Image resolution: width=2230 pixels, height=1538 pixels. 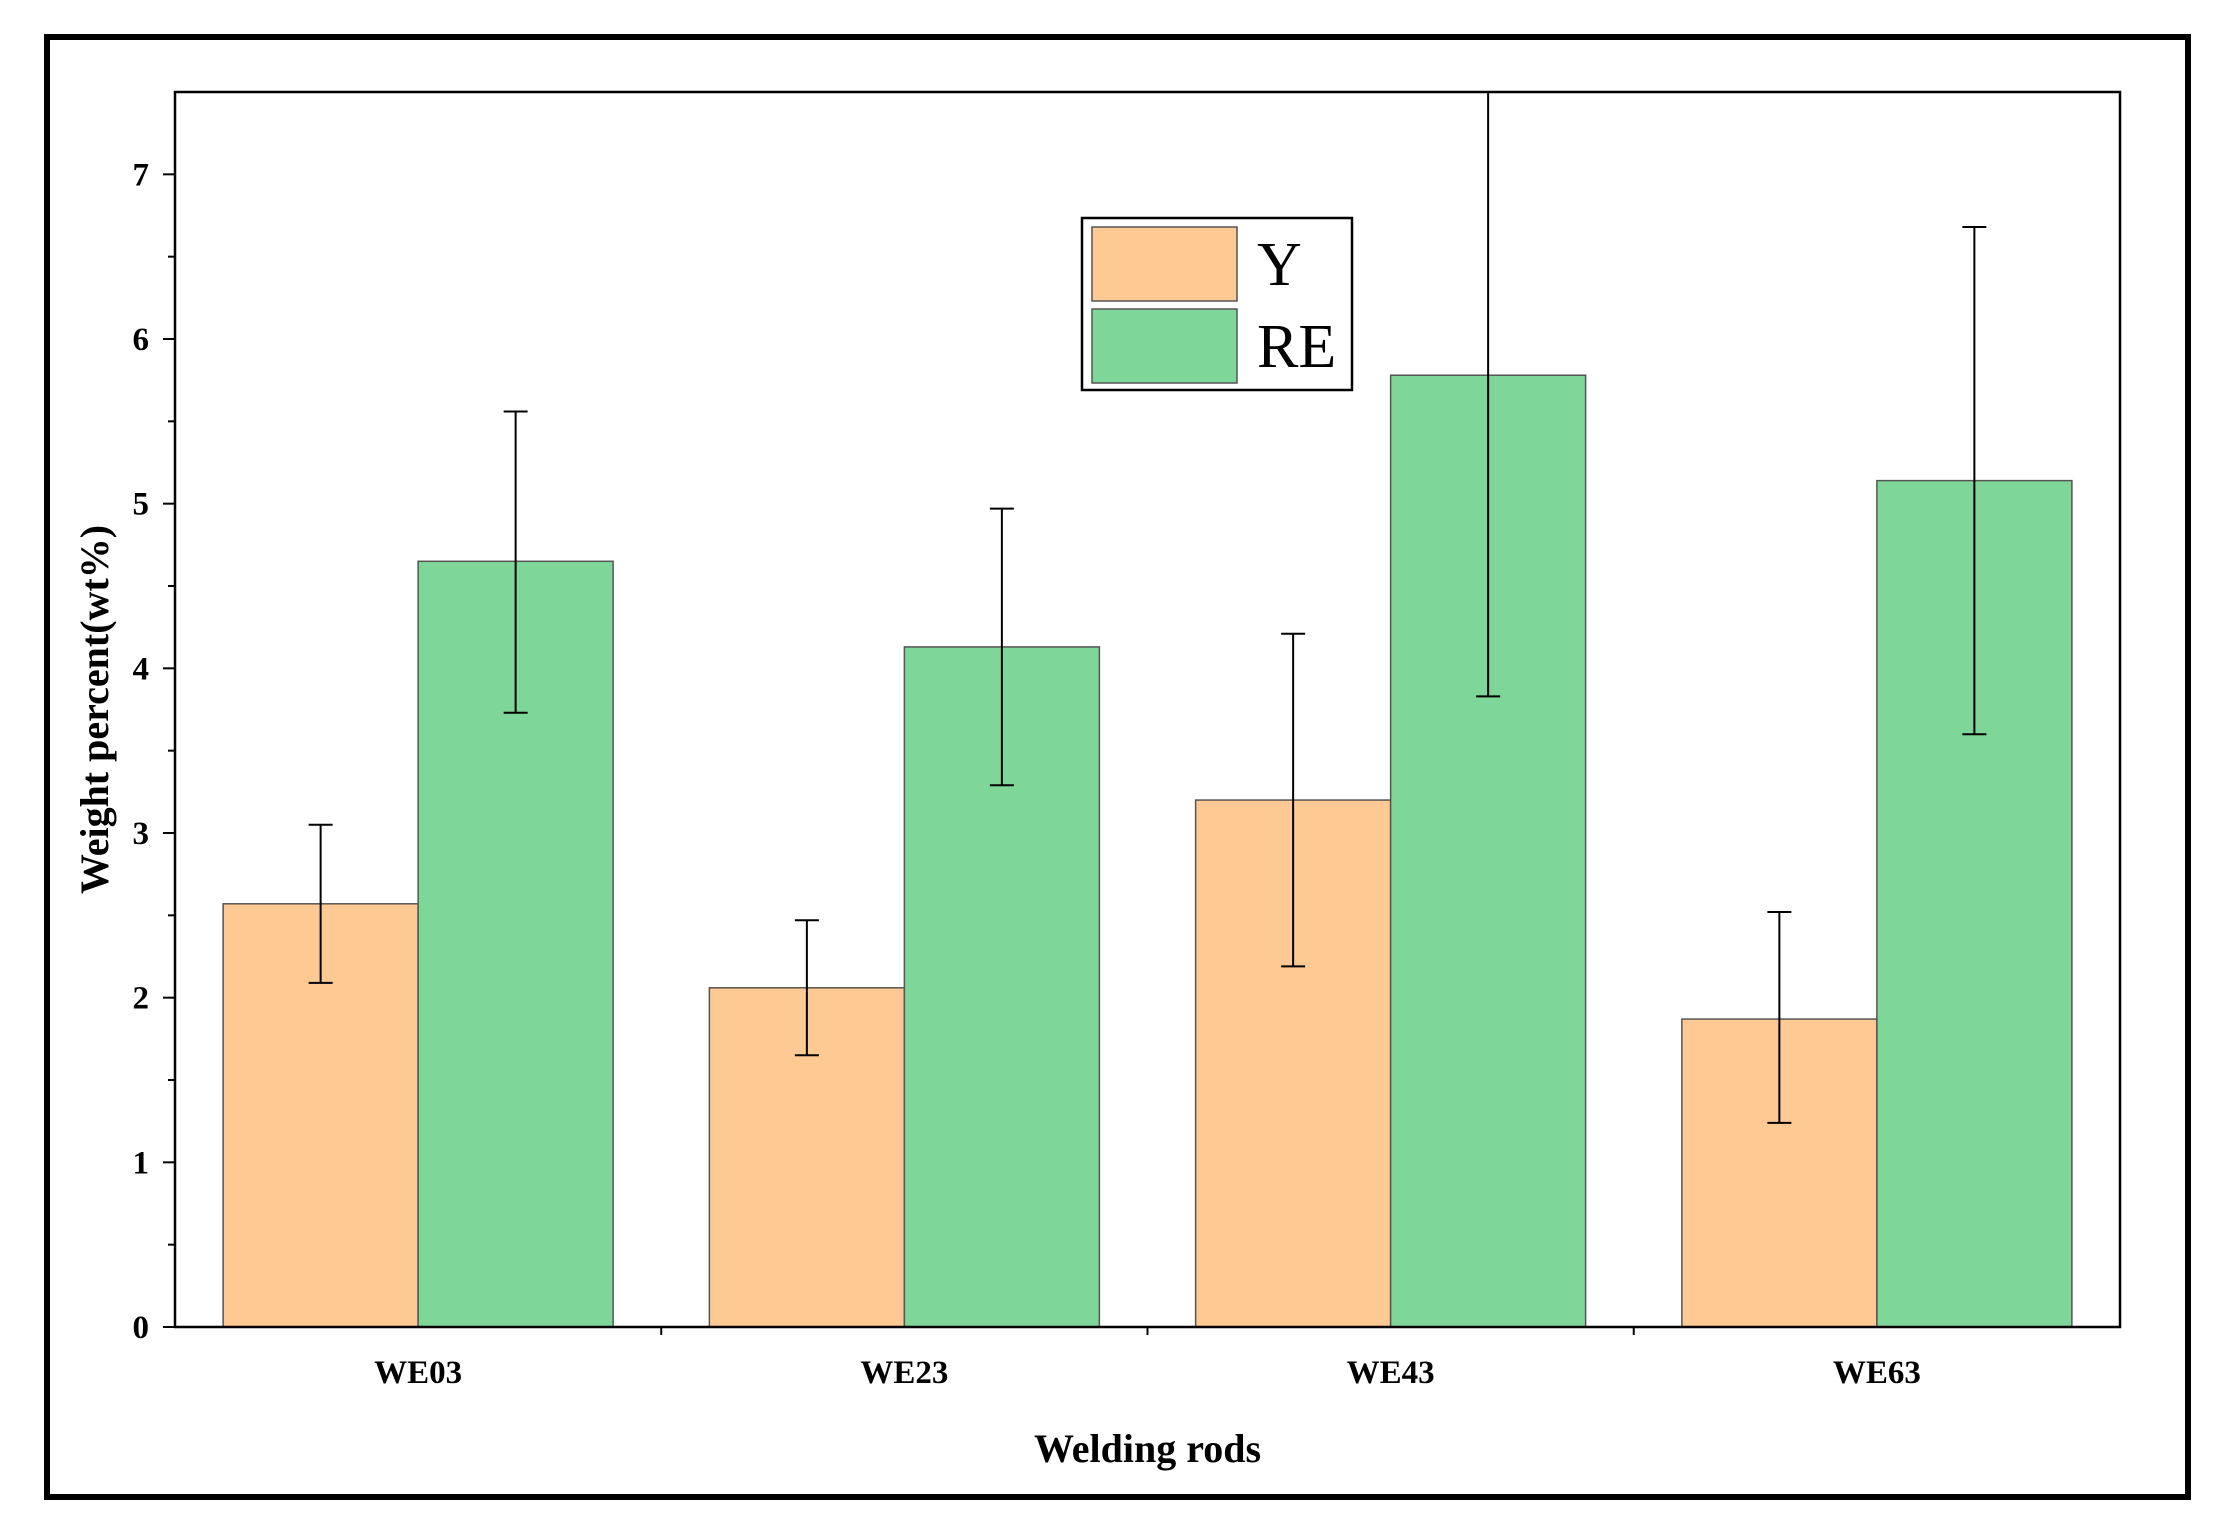 What do you see at coordinates (904, 1373) in the screenshot?
I see `x-tick-label-we23: WE23` at bounding box center [904, 1373].